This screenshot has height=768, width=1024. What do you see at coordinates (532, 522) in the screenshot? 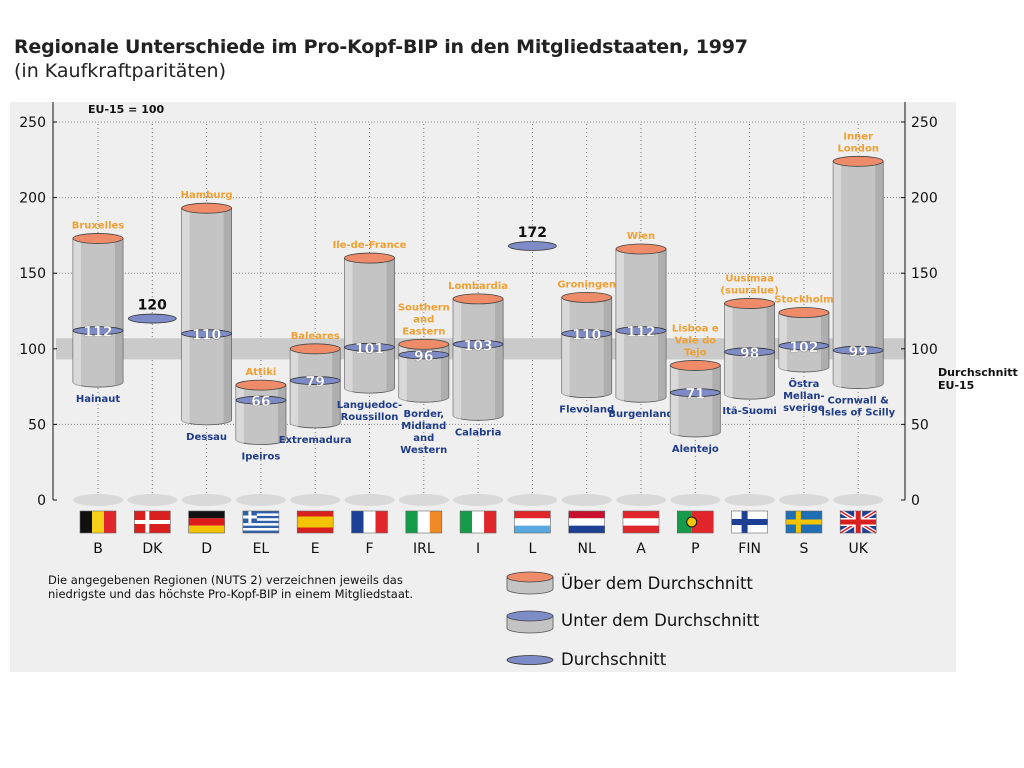
I see `flag-l` at bounding box center [532, 522].